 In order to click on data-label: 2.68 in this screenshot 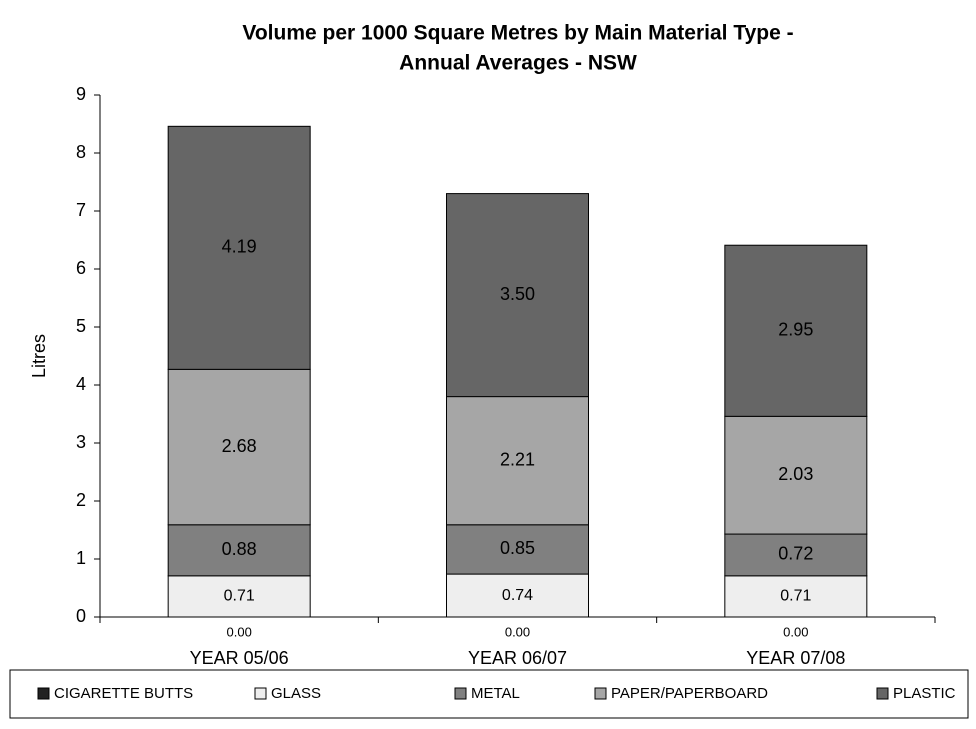, I will do `click(239, 446)`.